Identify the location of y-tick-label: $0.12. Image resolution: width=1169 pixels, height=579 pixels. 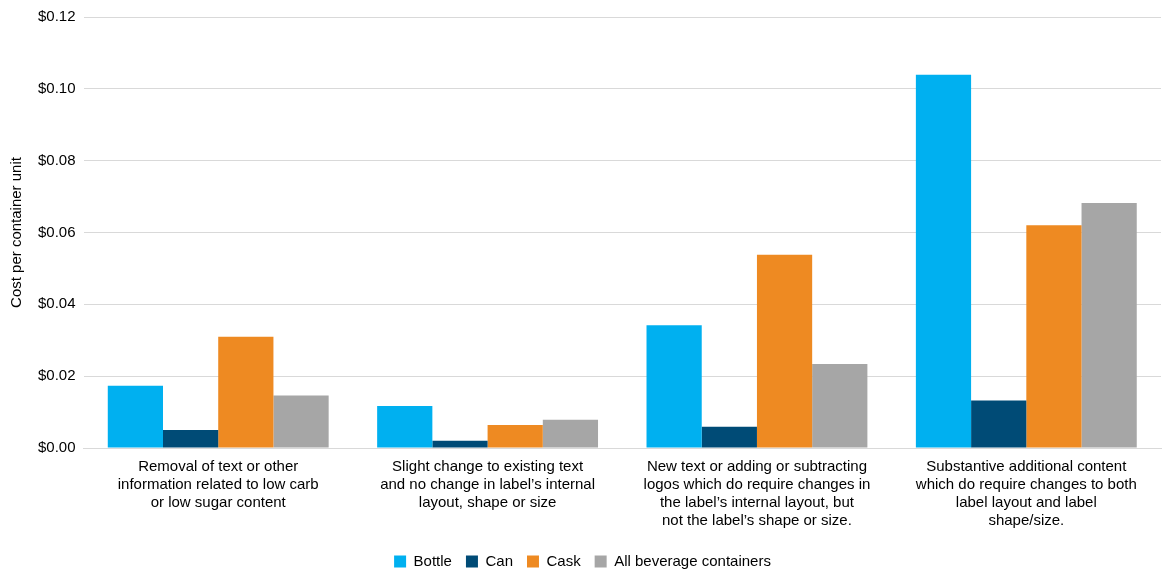
(56, 16).